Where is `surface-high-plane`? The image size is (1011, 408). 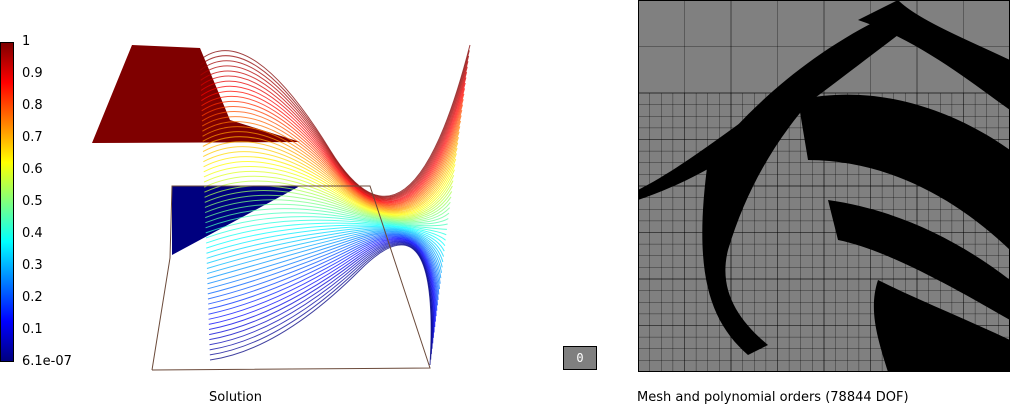
surface-high-plane is located at coordinates (196, 94).